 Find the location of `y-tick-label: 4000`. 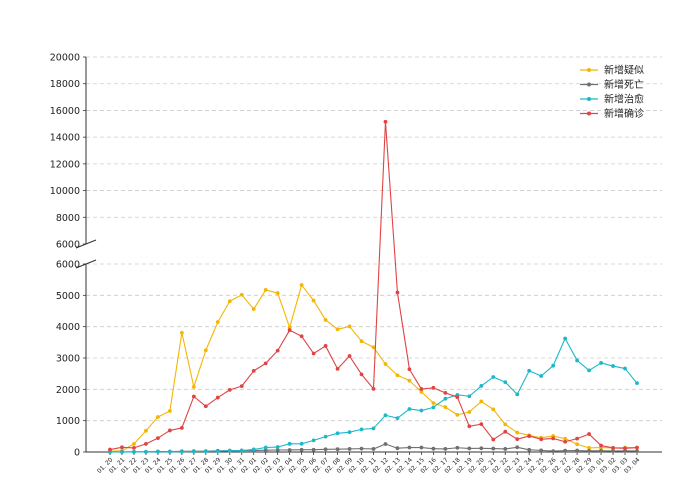

y-tick-label: 4000 is located at coordinates (68, 327).